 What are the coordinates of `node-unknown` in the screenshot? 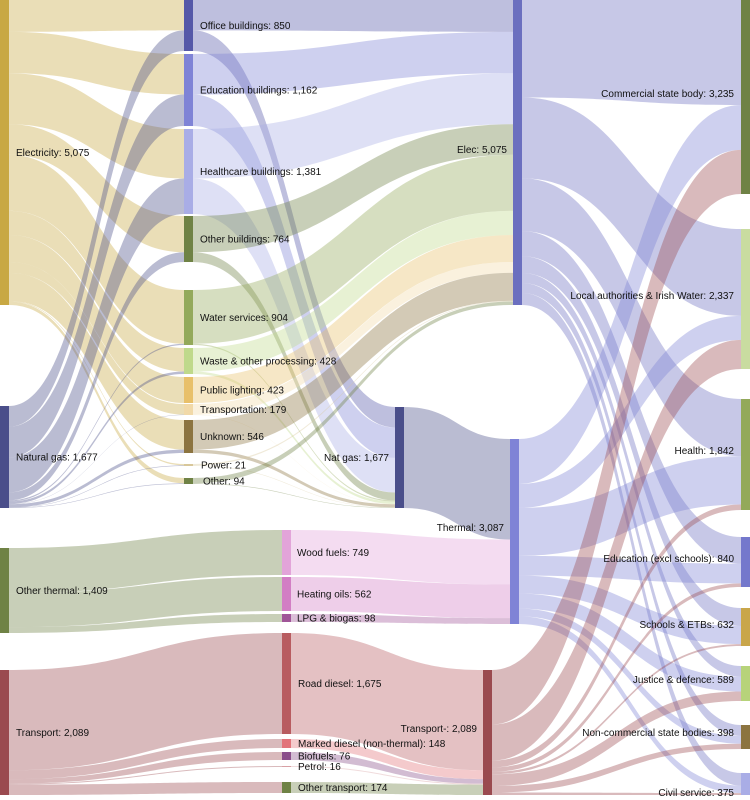 It's located at (188, 436).